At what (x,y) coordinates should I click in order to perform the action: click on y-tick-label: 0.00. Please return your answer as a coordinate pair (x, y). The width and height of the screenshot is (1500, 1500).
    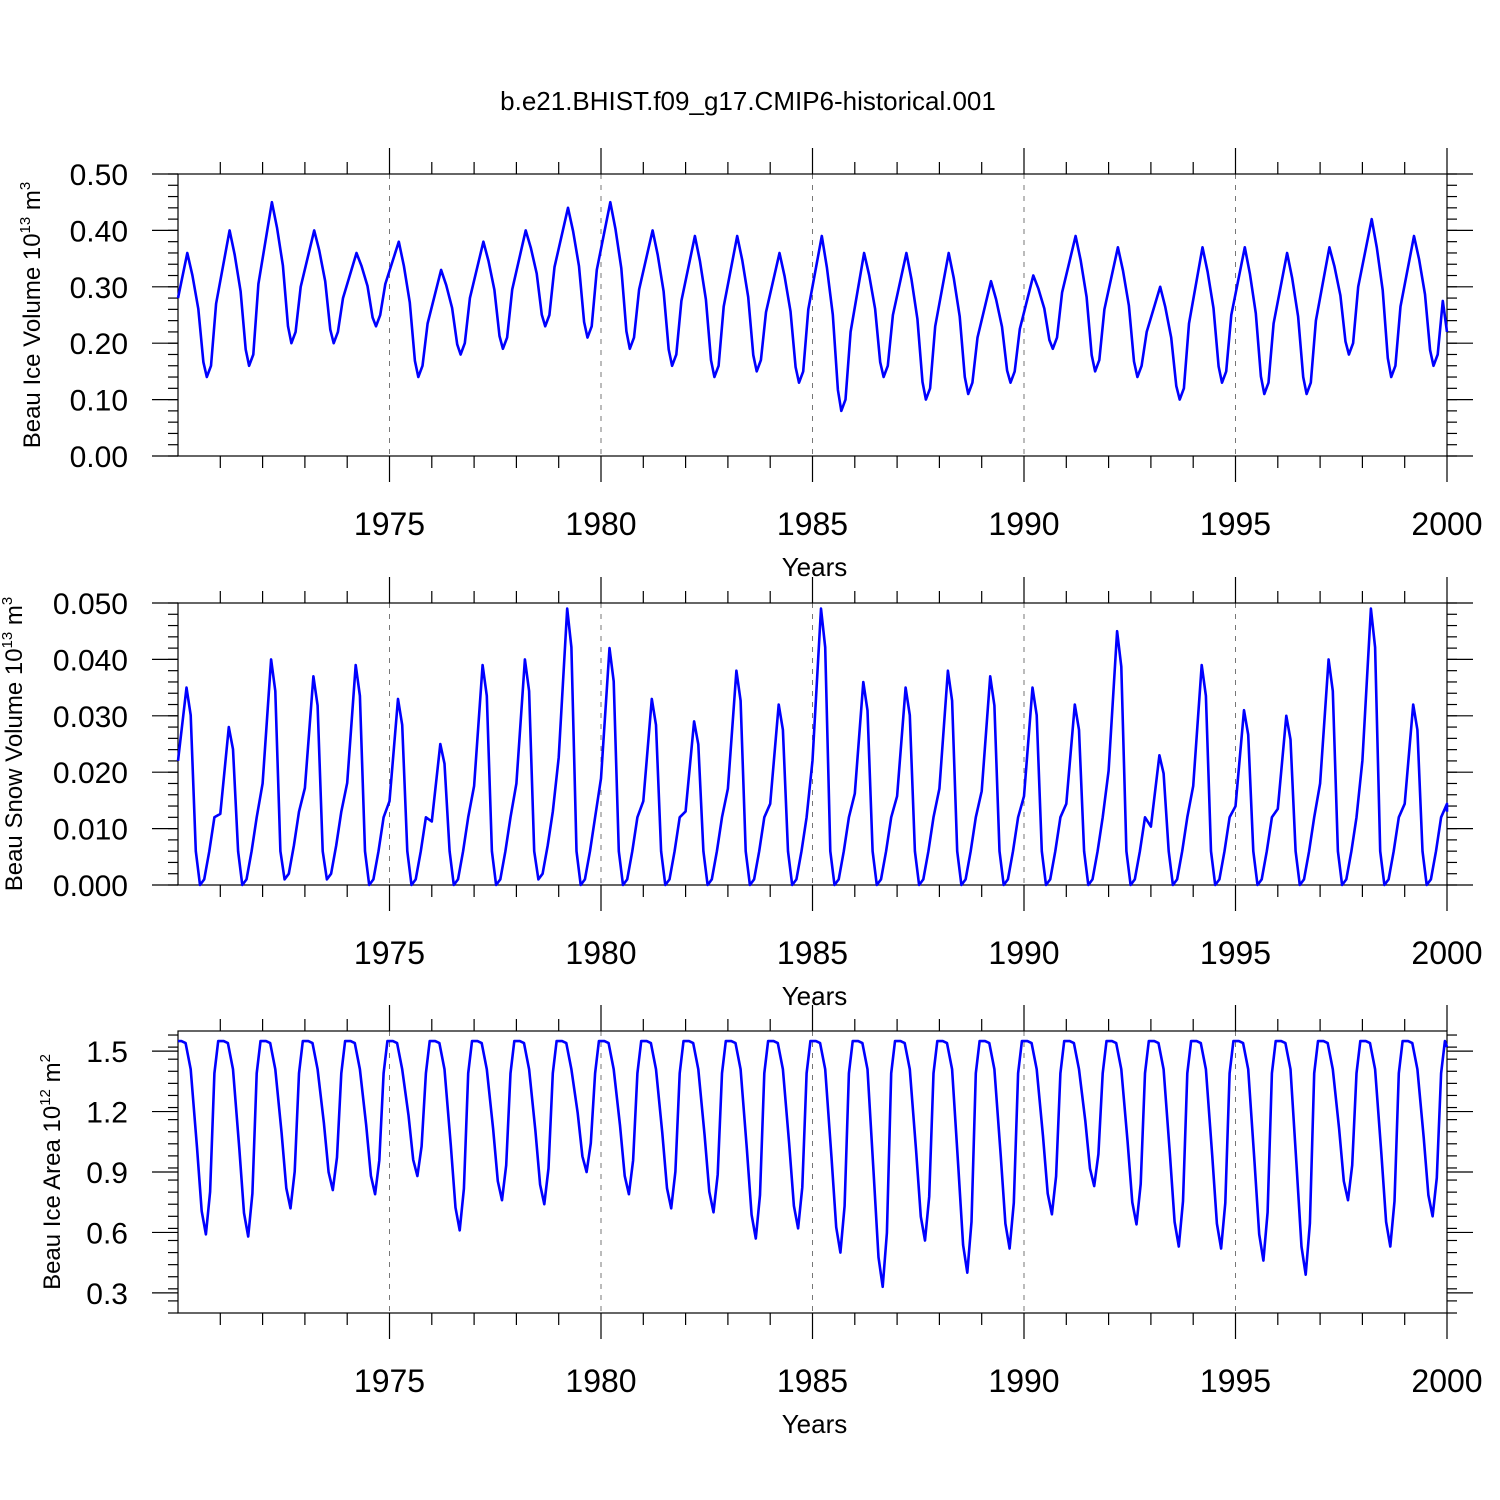
    Looking at the image, I should click on (99, 457).